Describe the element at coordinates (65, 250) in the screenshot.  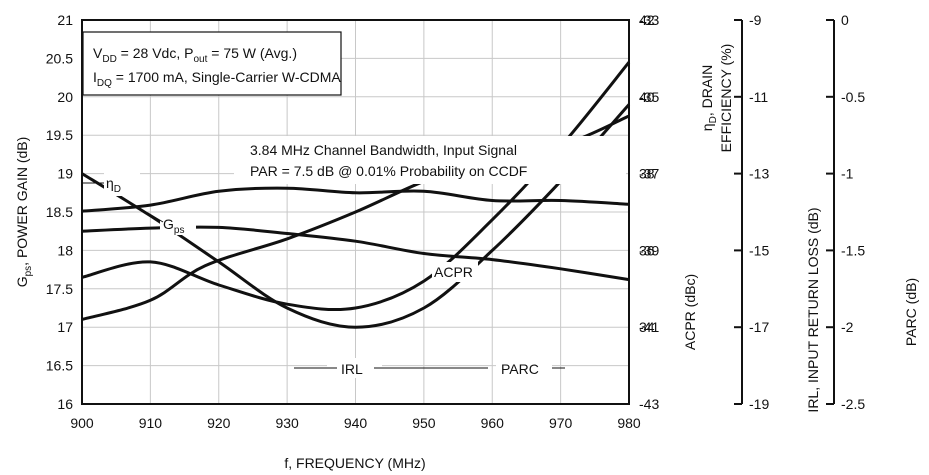
I see `y-tick-label-gain: 18` at that location.